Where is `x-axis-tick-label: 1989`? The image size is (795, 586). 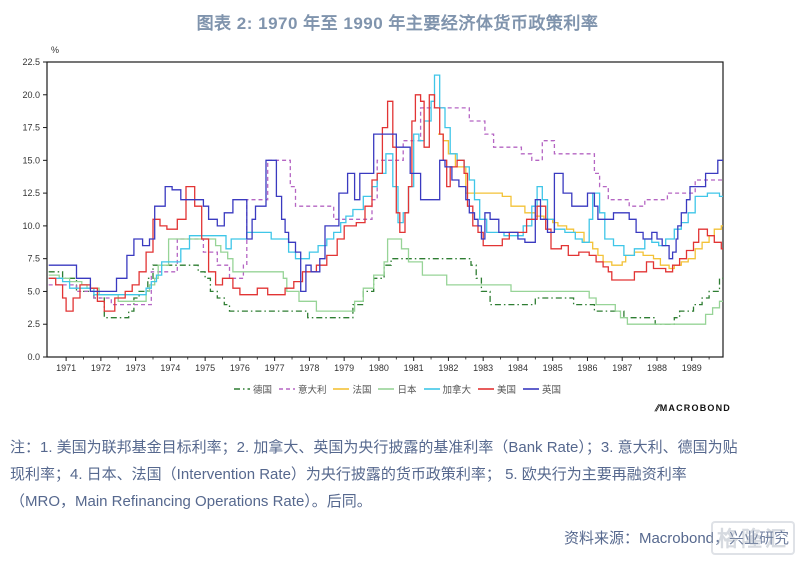
x-axis-tick-label: 1989 is located at coordinates (692, 368).